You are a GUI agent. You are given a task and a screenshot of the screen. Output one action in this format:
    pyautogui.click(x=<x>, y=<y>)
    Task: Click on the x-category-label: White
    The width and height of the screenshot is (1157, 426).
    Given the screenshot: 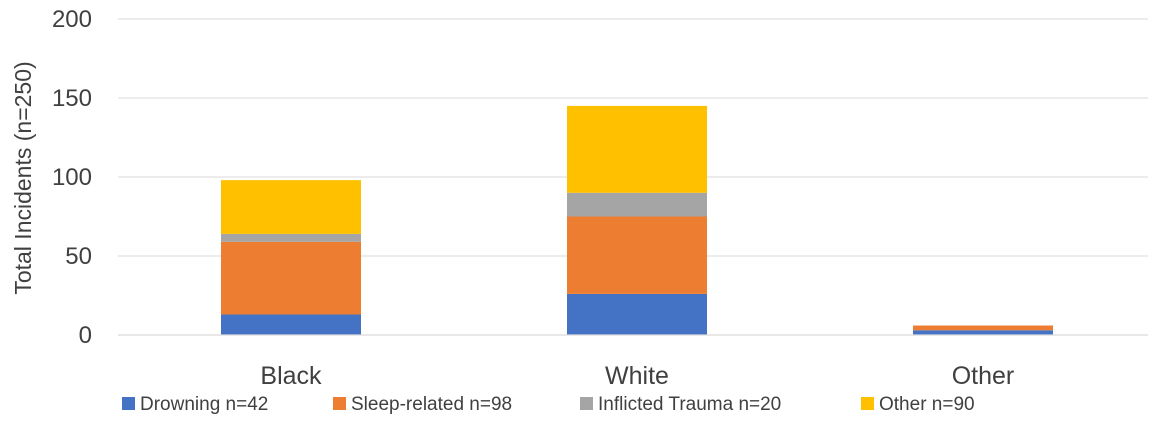 What is the action you would take?
    pyautogui.click(x=637, y=376)
    